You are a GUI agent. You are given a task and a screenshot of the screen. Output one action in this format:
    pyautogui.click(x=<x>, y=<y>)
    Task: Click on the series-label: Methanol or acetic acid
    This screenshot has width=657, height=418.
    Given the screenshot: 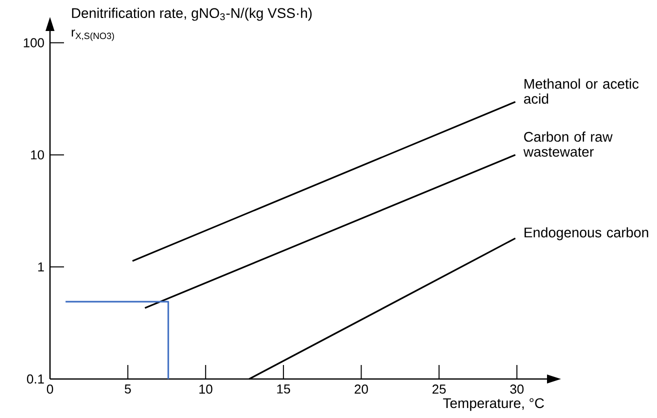 What is the action you would take?
    pyautogui.click(x=581, y=91)
    